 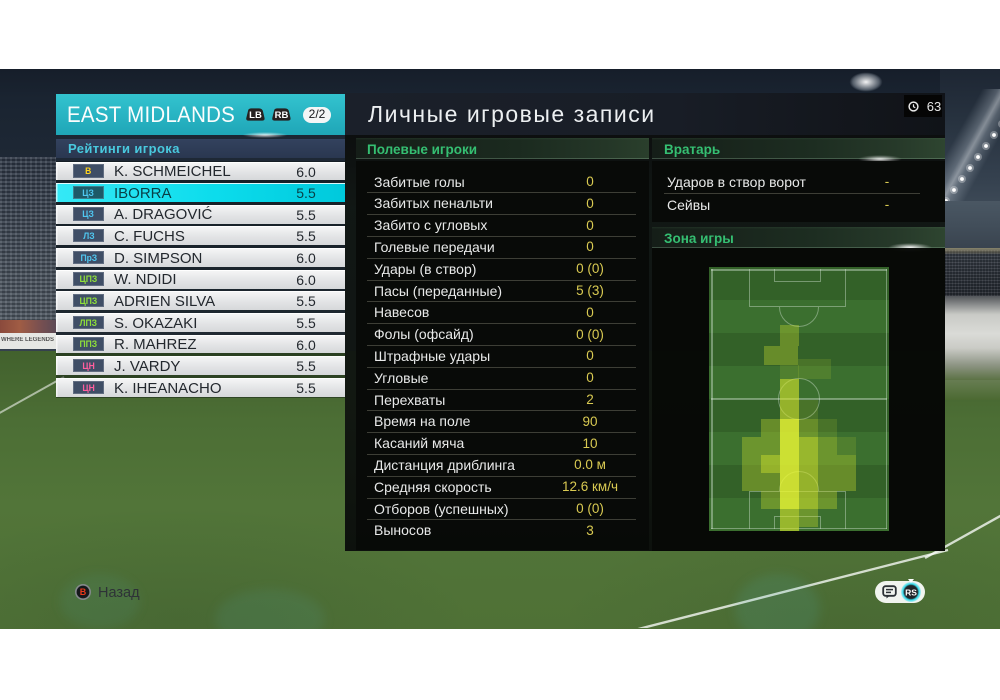 What do you see at coordinates (282, 115) in the screenshot?
I see `svg-text: RB` at bounding box center [282, 115].